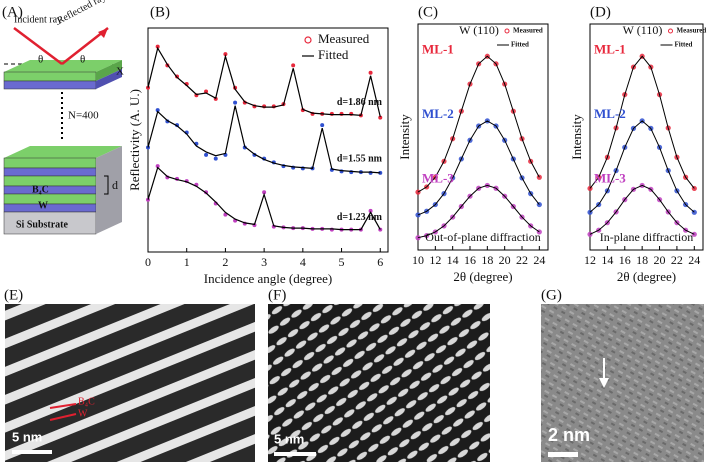  What do you see at coordinates (62, 190) in the screenshot?
I see `stack` at bounding box center [62, 190].